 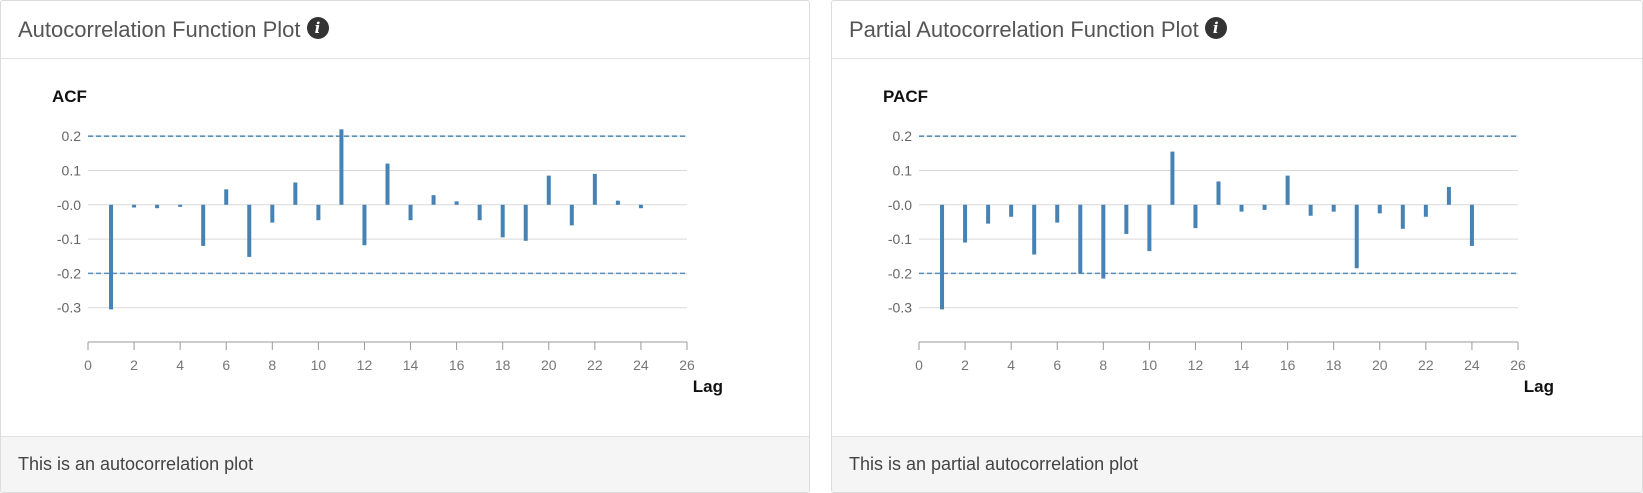 I want to click on acf-y-tick-label: -0.0, so click(x=69, y=205).